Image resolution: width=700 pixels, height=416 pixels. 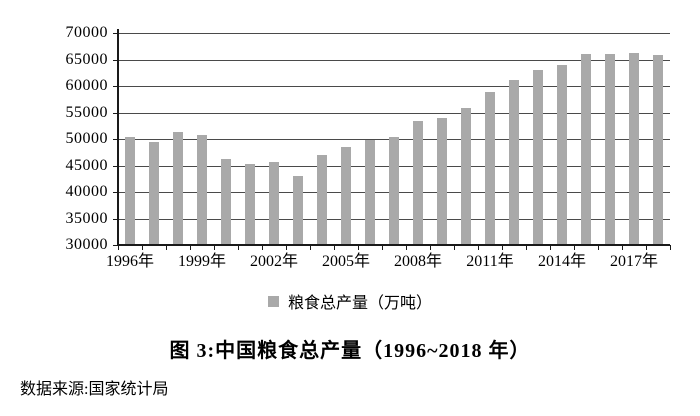 What do you see at coordinates (346, 261) in the screenshot?
I see `x-axis-label-2005: 2005年` at bounding box center [346, 261].